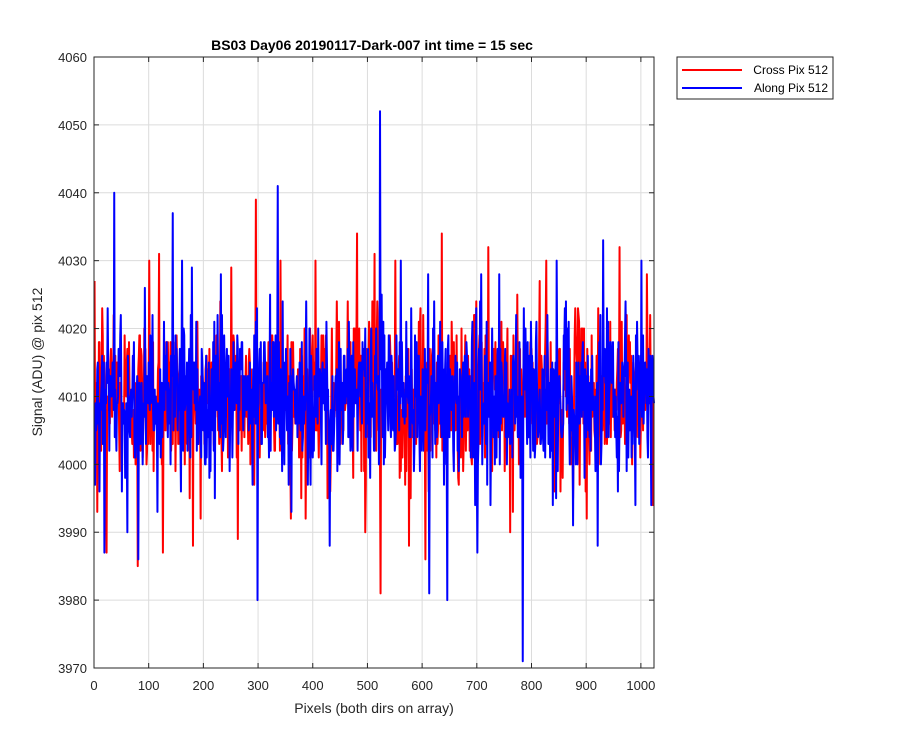 The height and width of the screenshot is (750, 900). What do you see at coordinates (93, 685) in the screenshot?
I see `x-tick-label: 0` at bounding box center [93, 685].